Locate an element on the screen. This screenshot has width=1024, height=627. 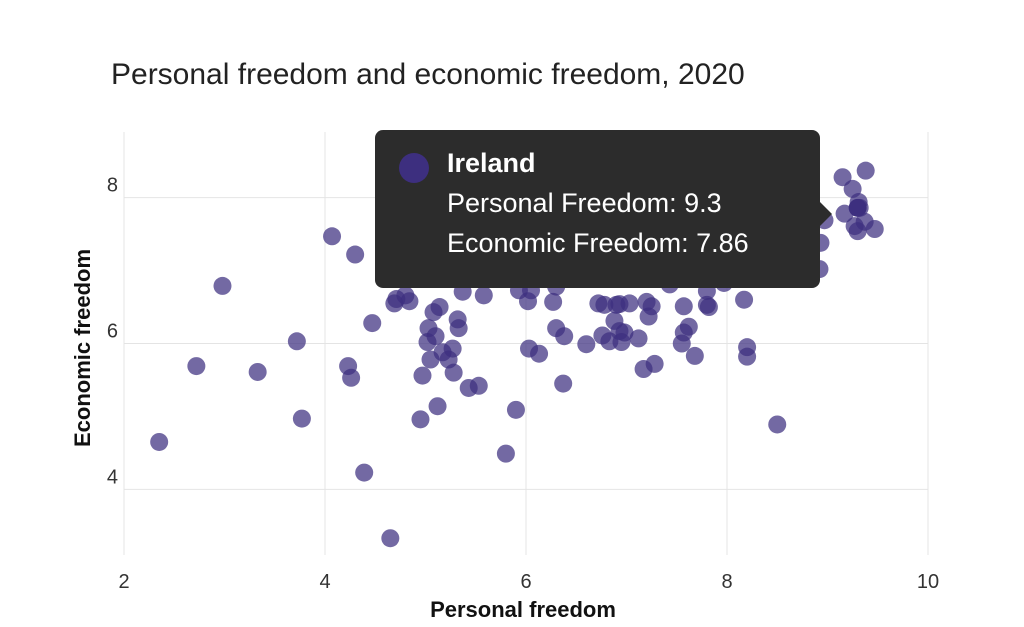
y-tick-labels: 4 6 8 is located at coordinates (112, 332).